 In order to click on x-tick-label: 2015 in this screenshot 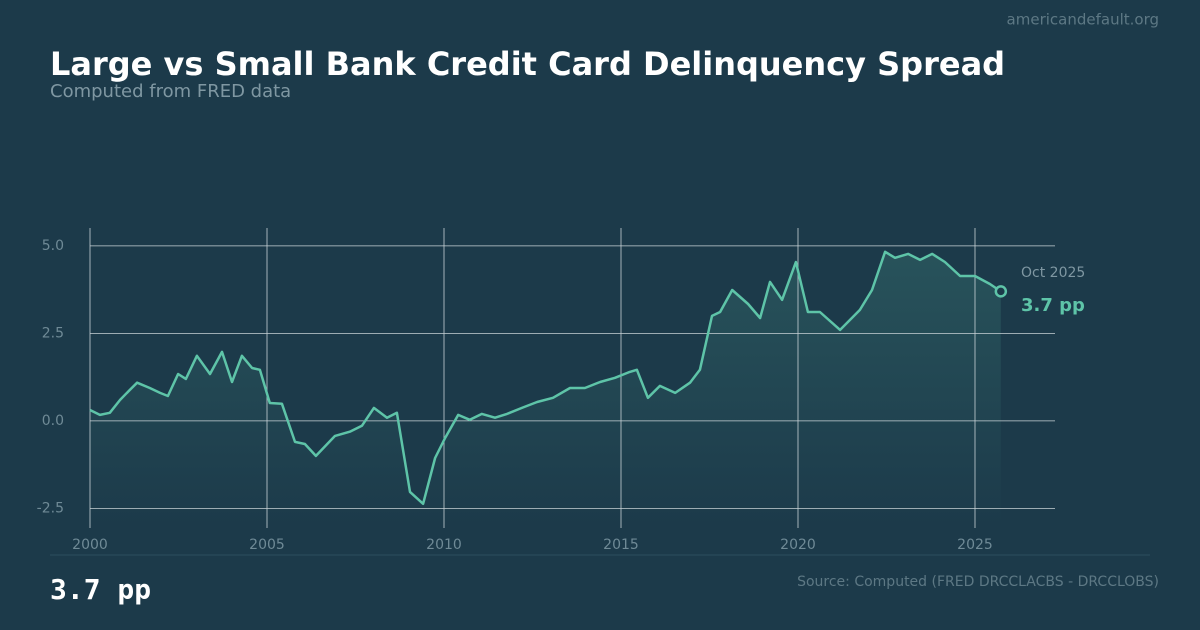, I will do `click(621, 545)`.